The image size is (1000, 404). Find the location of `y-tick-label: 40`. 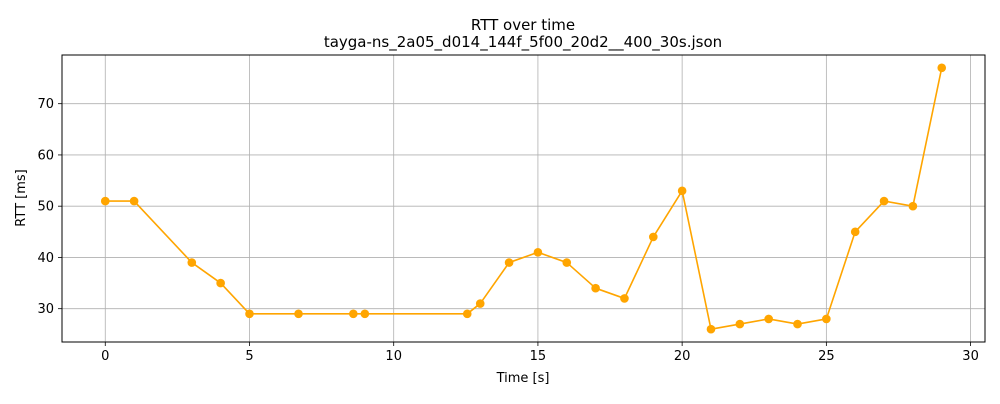

y-tick-label: 40 is located at coordinates (45, 258).